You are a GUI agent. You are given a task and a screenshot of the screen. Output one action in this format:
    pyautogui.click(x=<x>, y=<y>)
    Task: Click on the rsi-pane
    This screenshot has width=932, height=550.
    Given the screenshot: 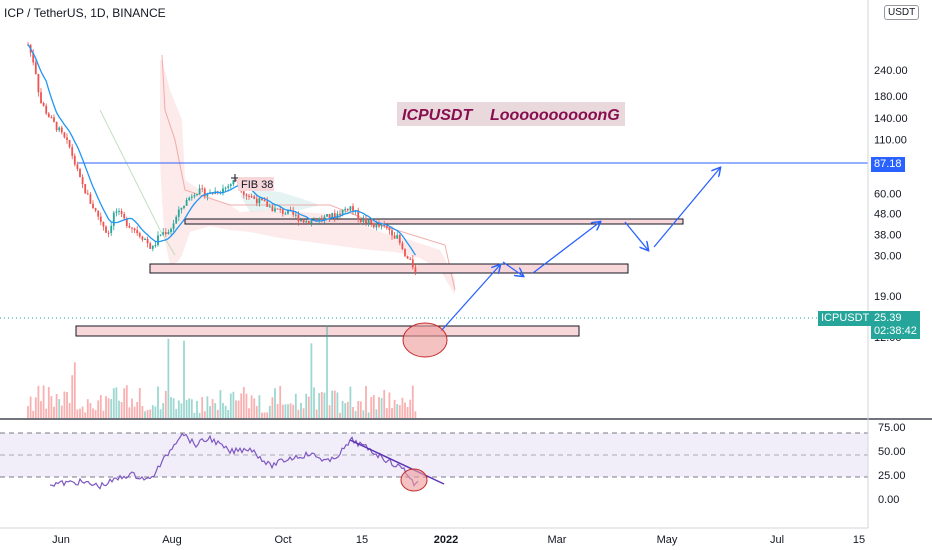 What is the action you would take?
    pyautogui.click(x=434, y=462)
    